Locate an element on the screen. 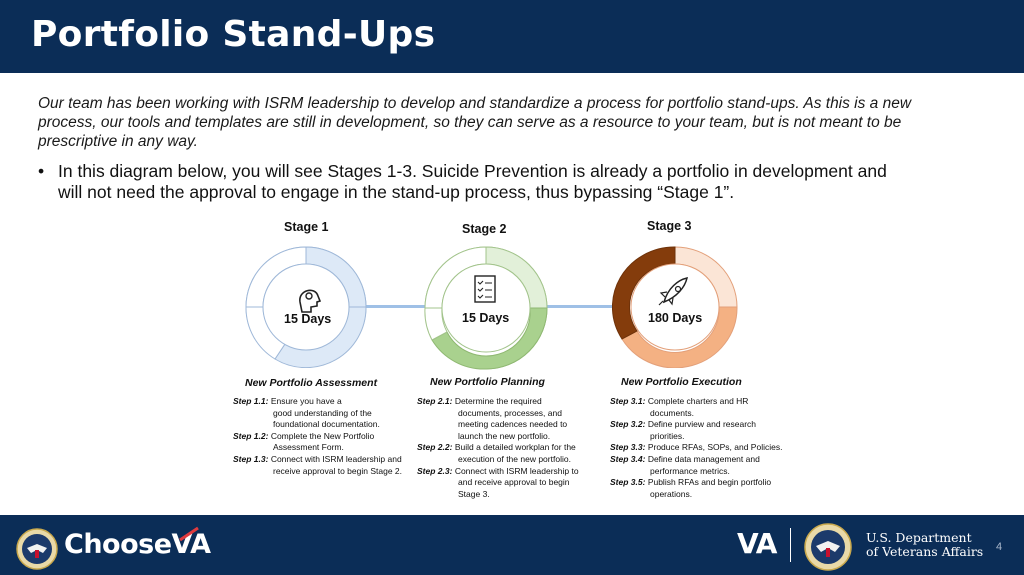 This screenshot has width=1024, height=575. stage-1-cycle-diagram is located at coordinates (306, 307).